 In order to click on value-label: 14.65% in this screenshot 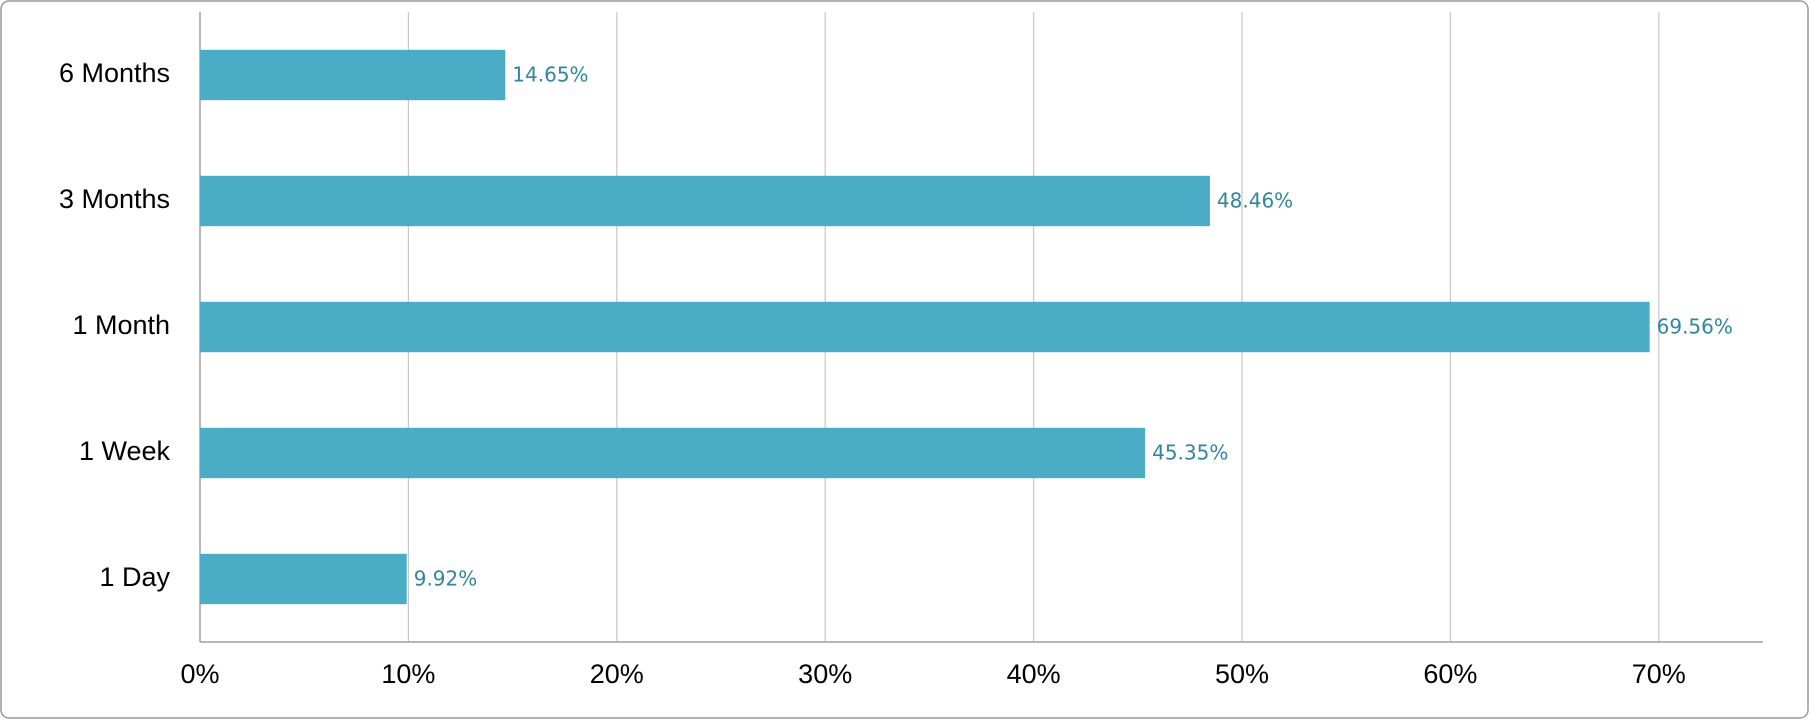, I will do `click(550, 75)`.